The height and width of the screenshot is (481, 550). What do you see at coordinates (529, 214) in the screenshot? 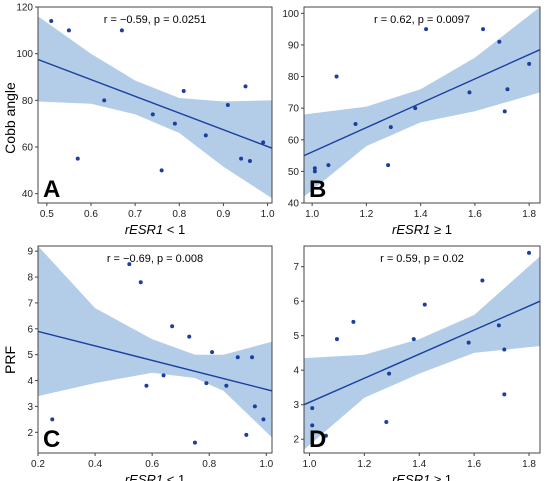
I see `x-tick-label-b-5: 1.8` at bounding box center [529, 214].